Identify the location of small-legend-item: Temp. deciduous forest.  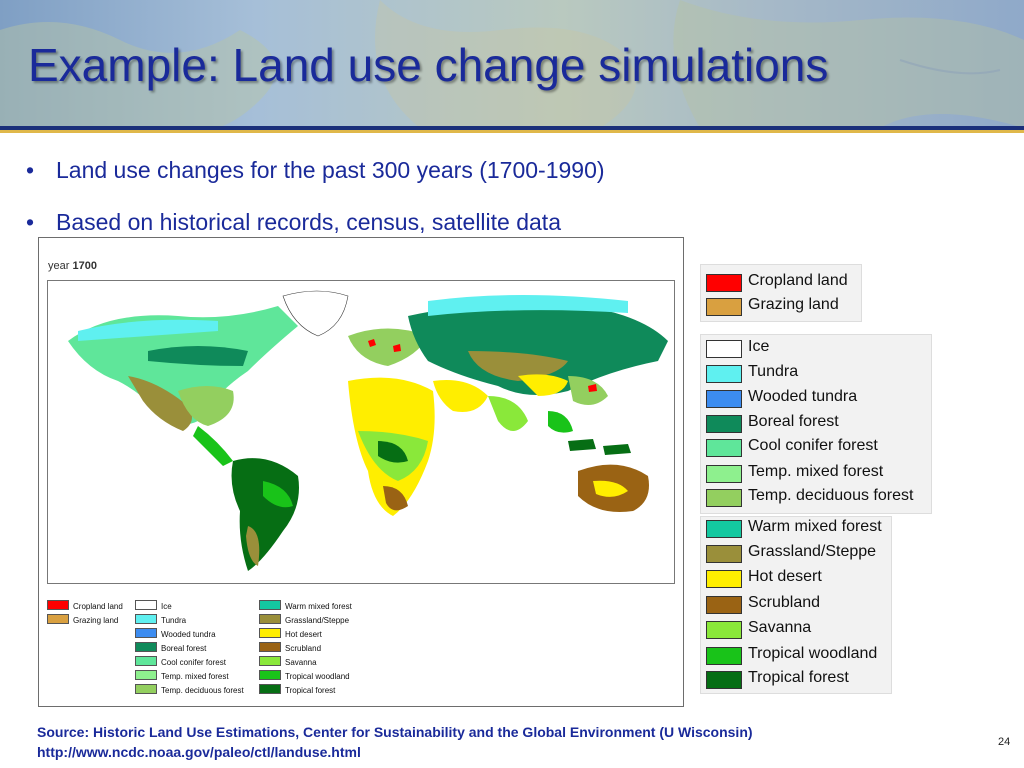
(189, 690).